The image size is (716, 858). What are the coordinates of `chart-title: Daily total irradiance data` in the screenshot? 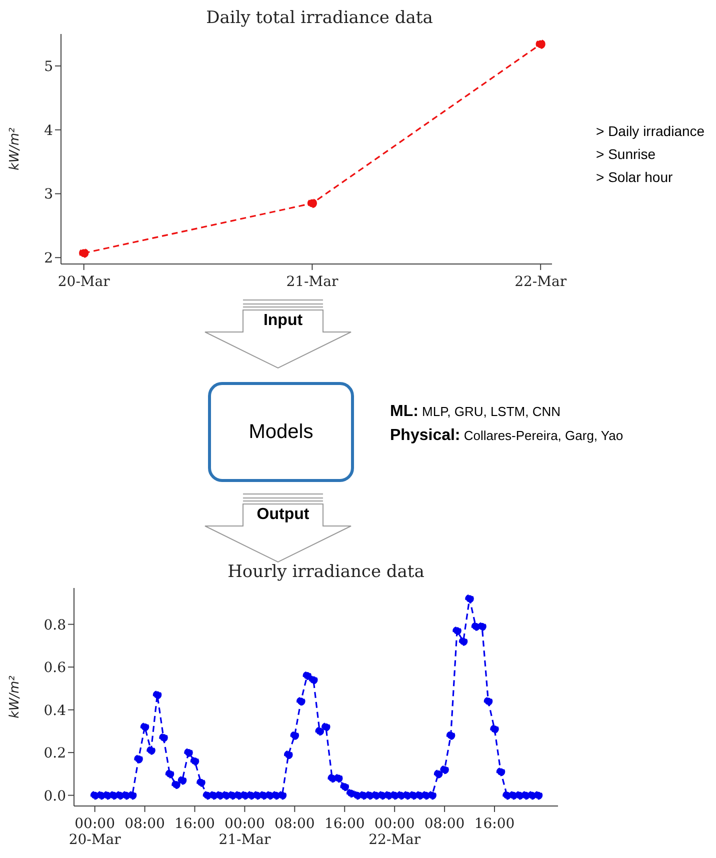 It's located at (319, 19).